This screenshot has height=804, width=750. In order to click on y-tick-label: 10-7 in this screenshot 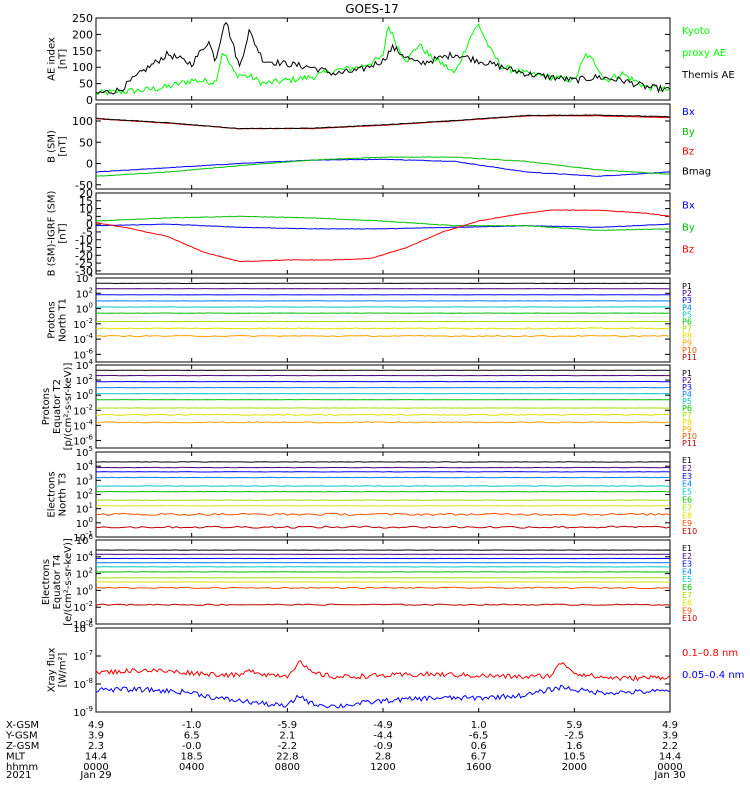, I will do `click(83, 656)`.